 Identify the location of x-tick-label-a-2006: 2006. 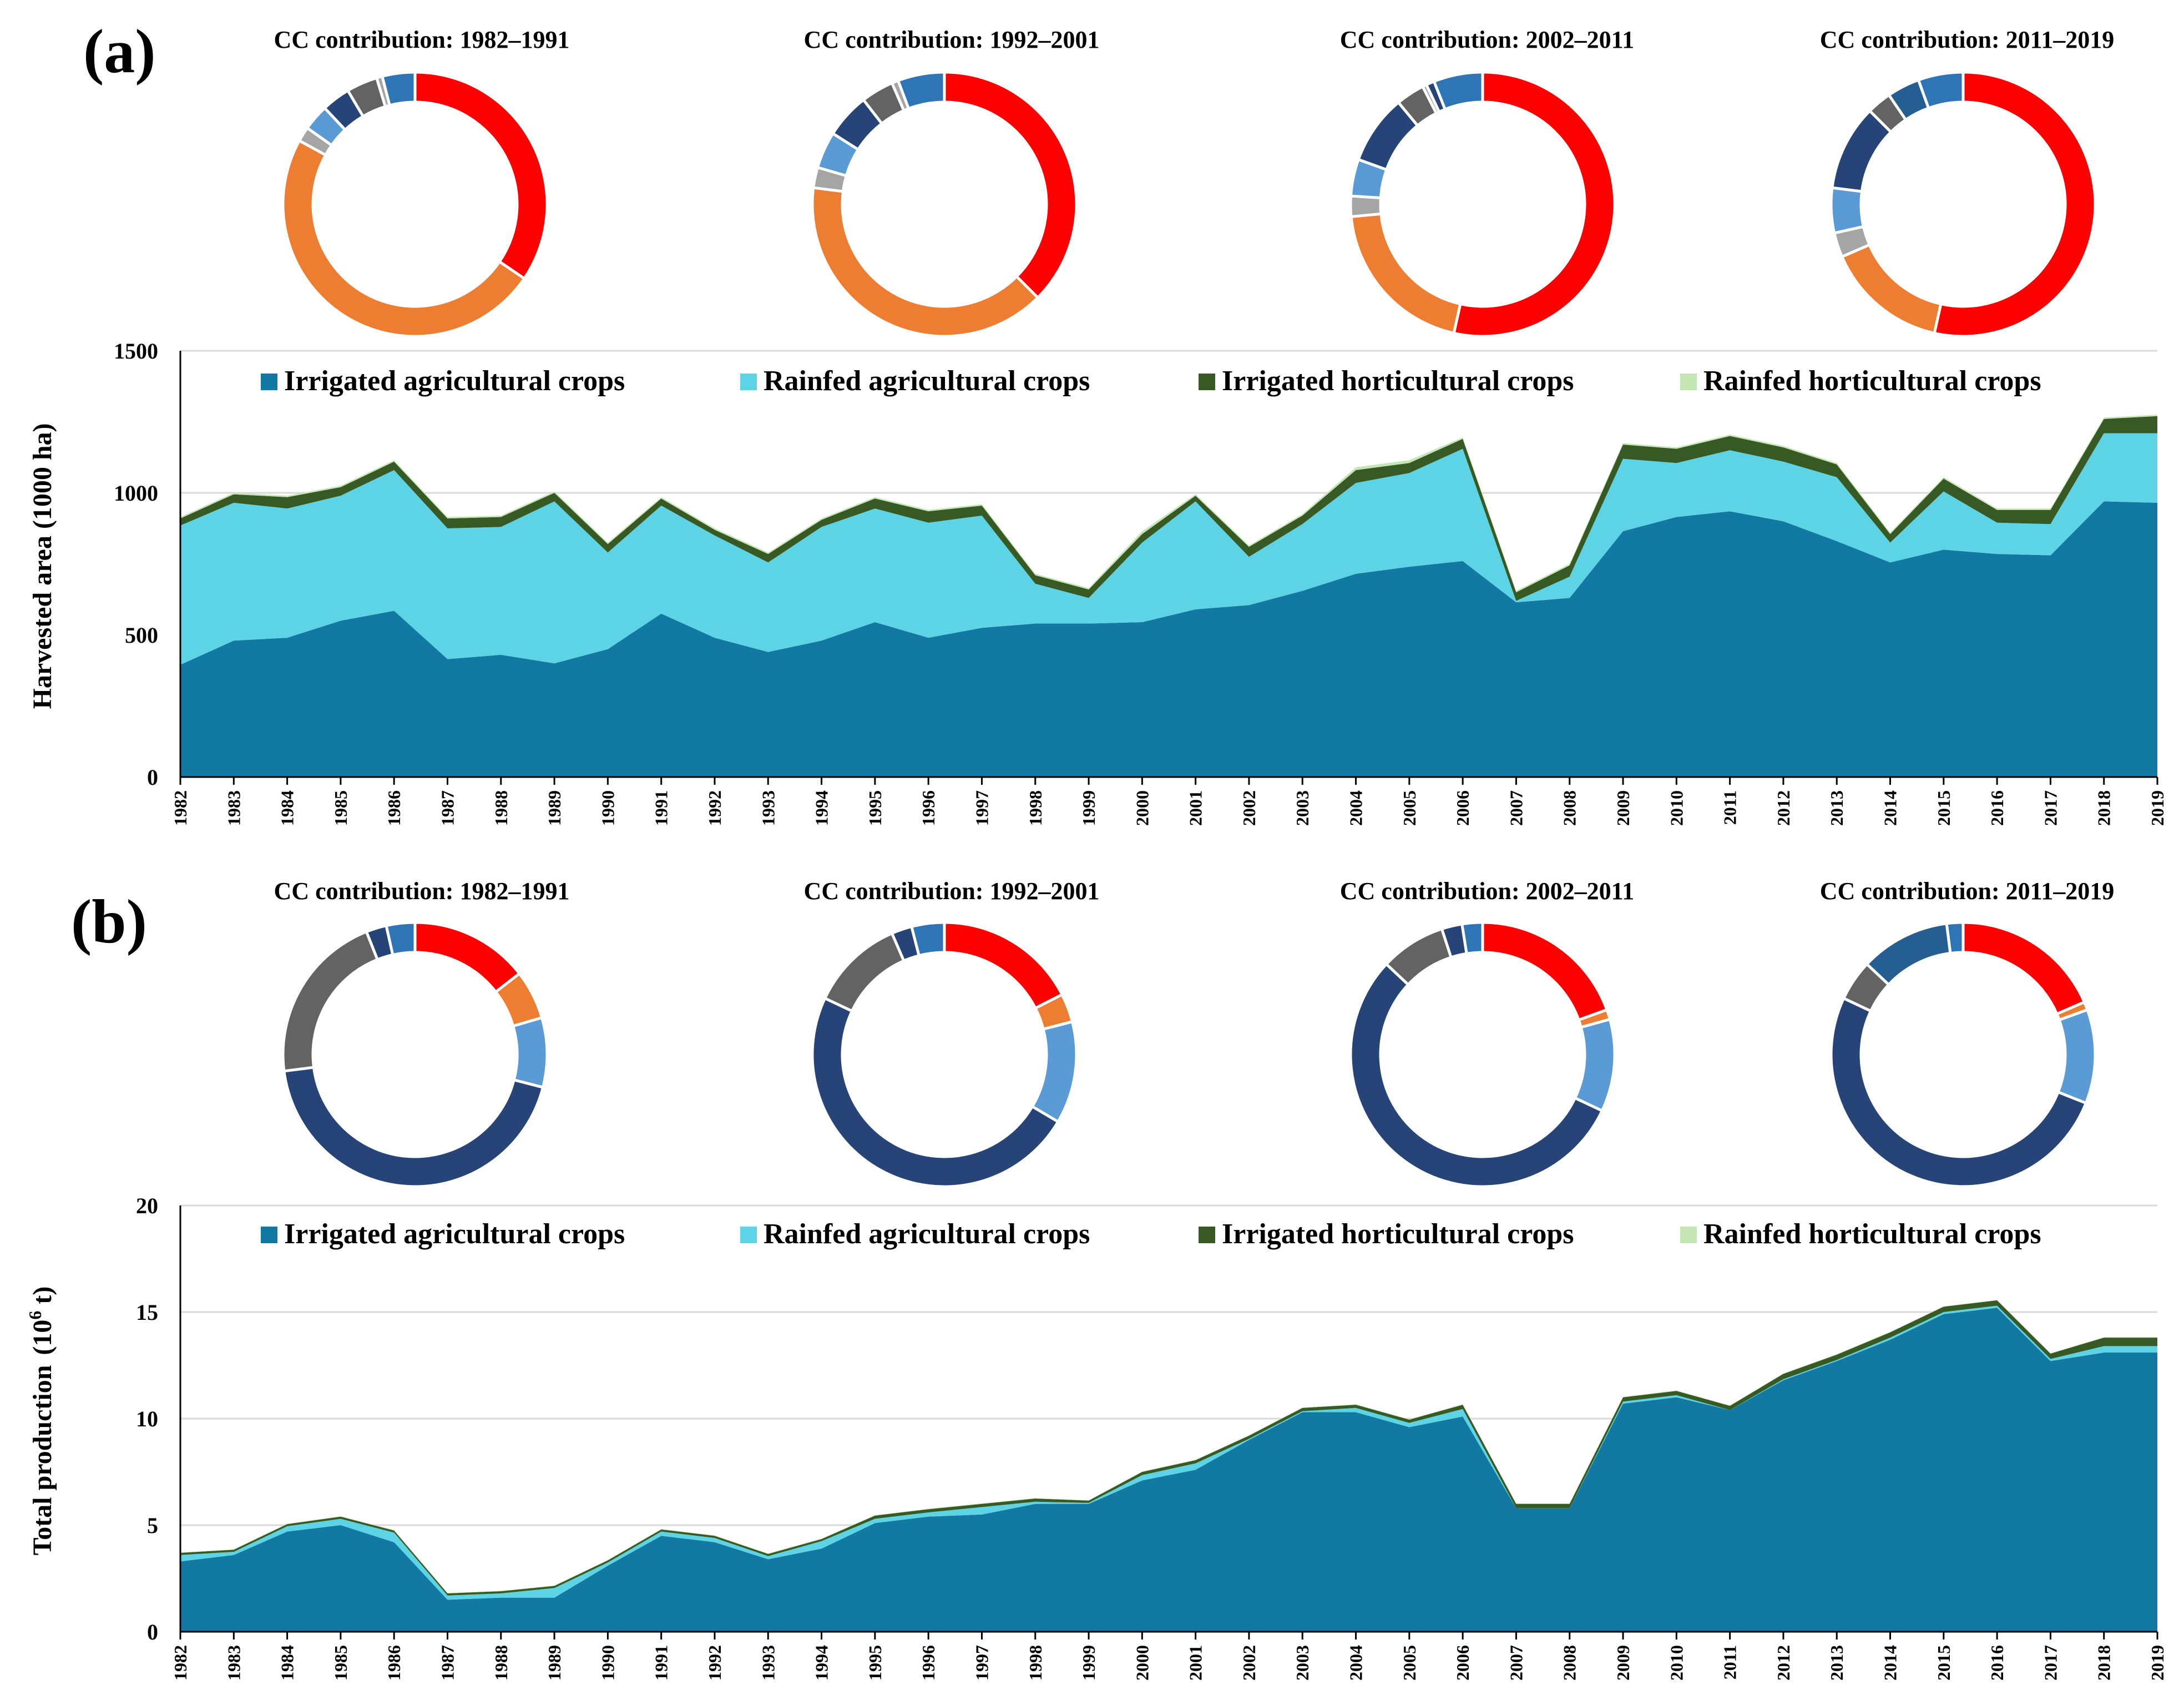
(1463, 808).